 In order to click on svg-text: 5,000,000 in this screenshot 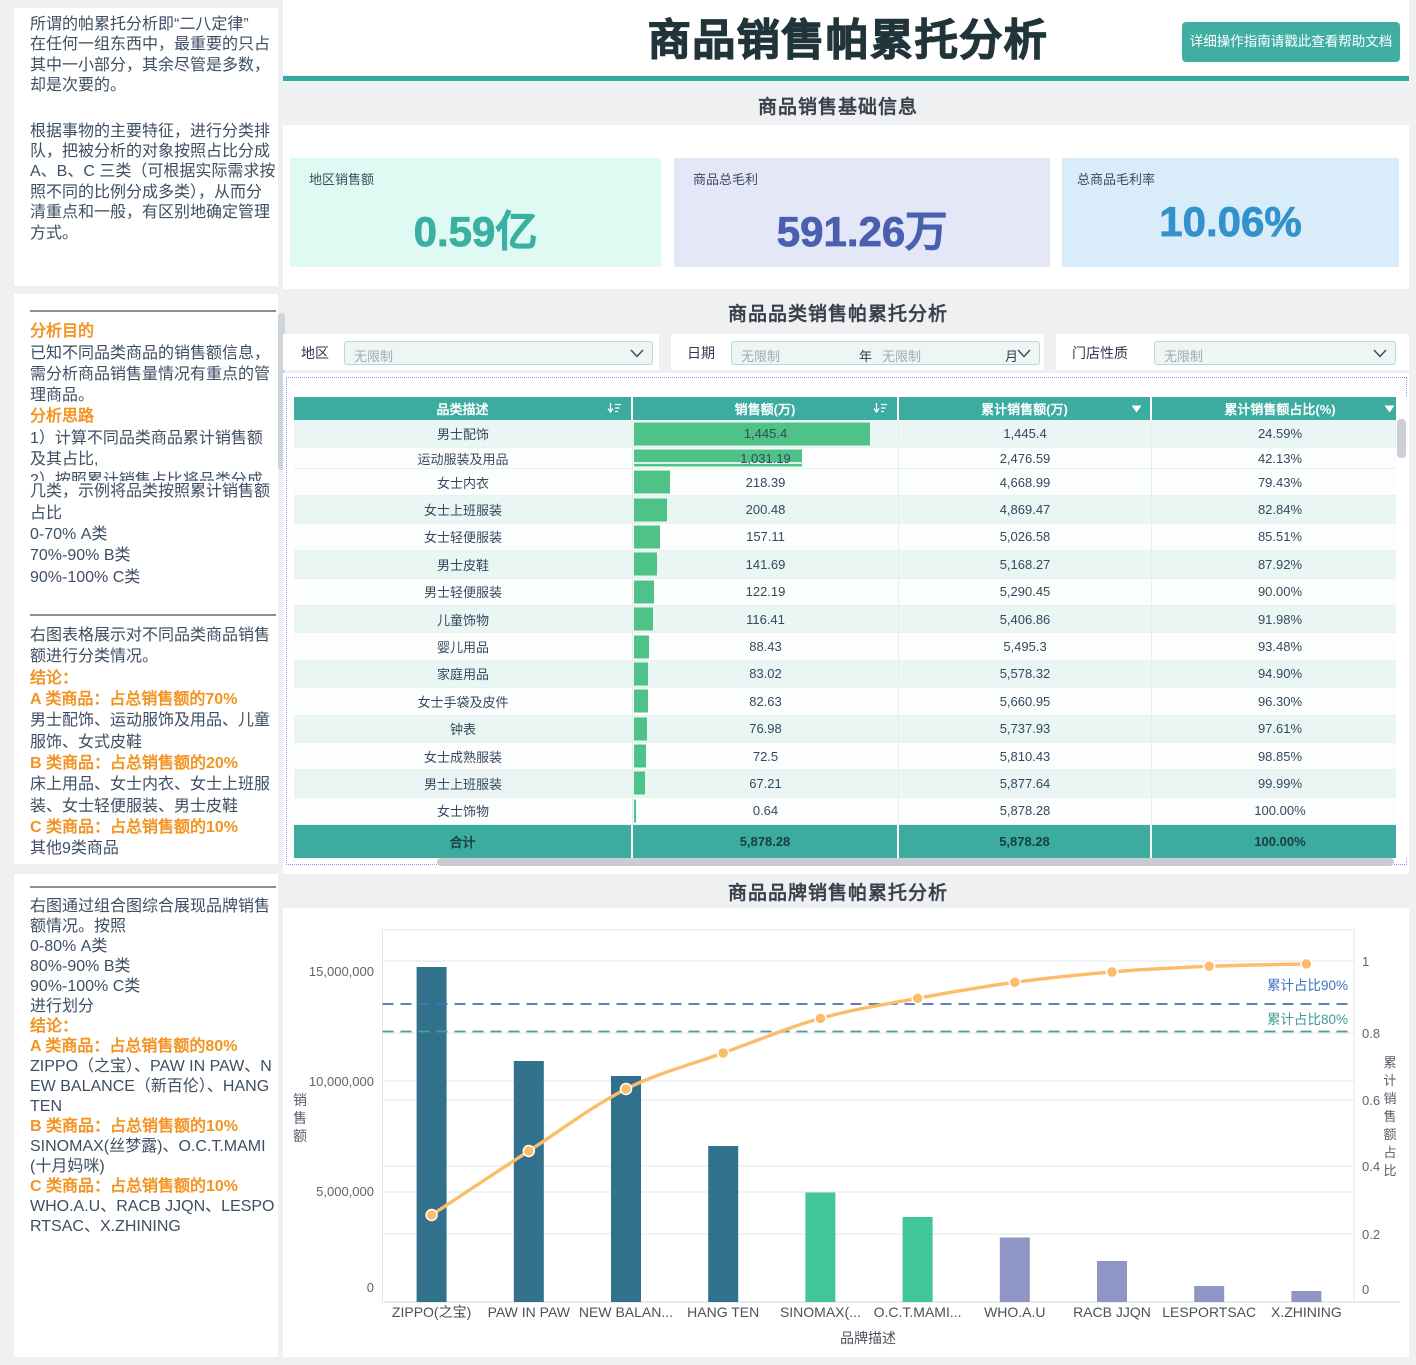, I will do `click(345, 1191)`.